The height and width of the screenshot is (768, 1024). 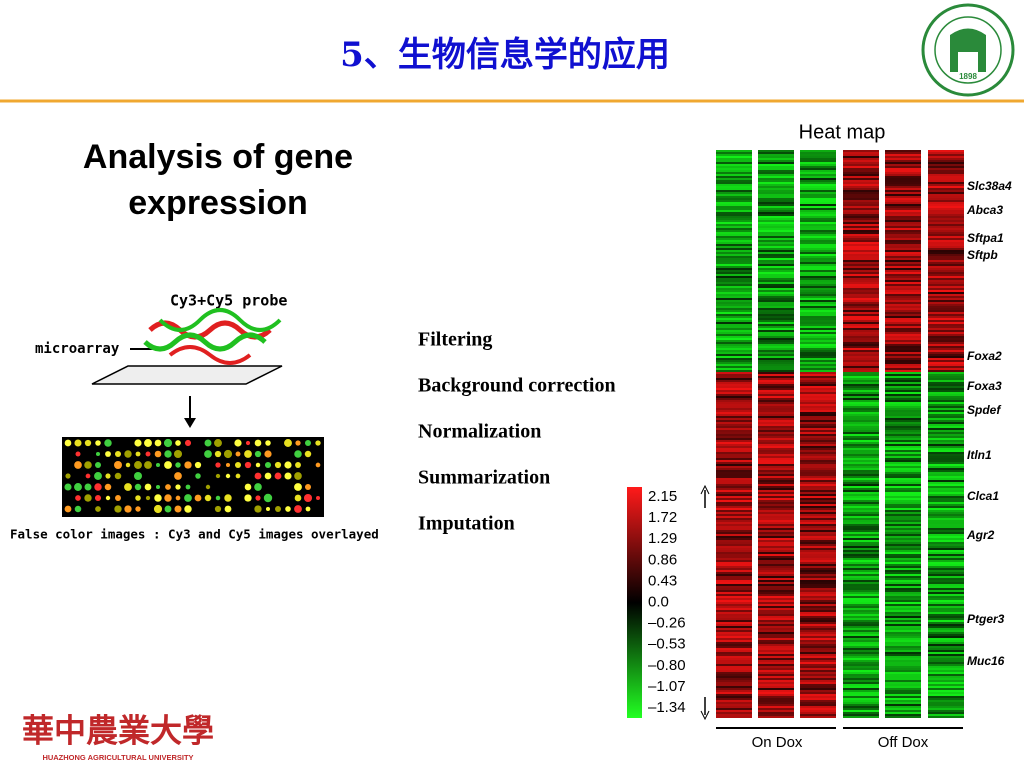 I want to click on step: Summarization, so click(x=484, y=478).